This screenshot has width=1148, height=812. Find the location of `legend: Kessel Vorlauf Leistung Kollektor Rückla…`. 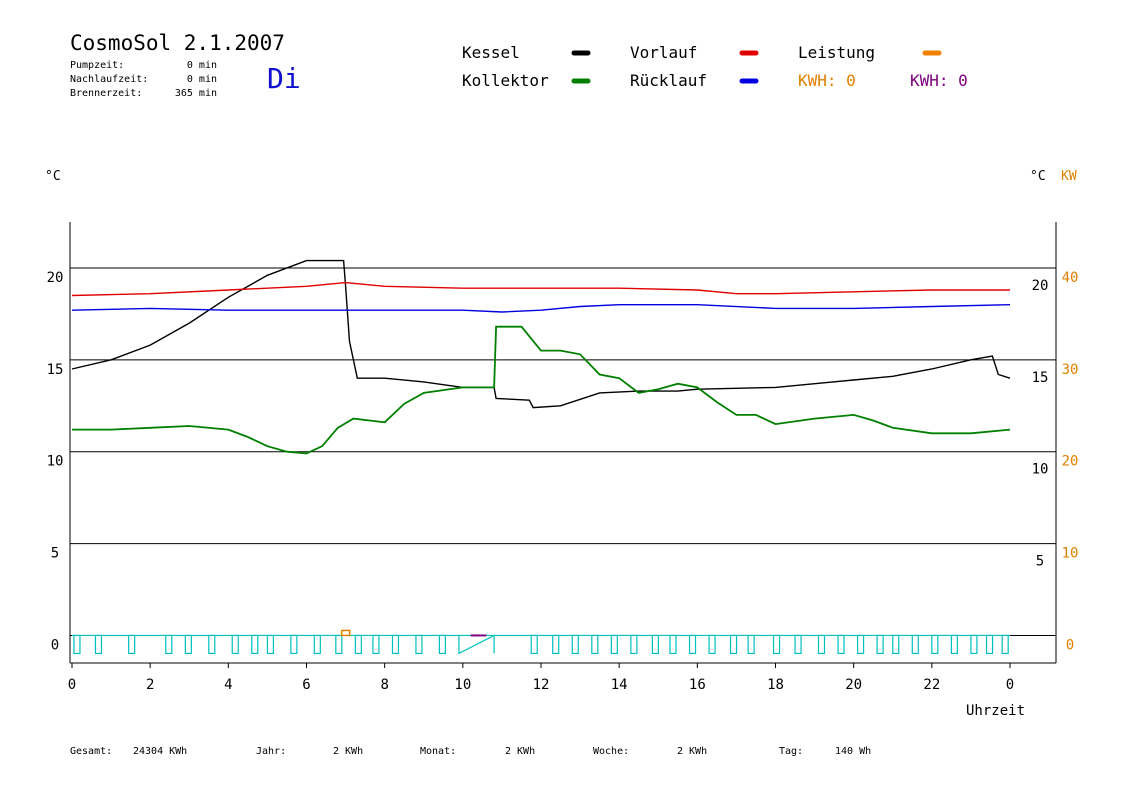

legend: Kessel Vorlauf Leistung Kollektor Rückla… is located at coordinates (715, 66).